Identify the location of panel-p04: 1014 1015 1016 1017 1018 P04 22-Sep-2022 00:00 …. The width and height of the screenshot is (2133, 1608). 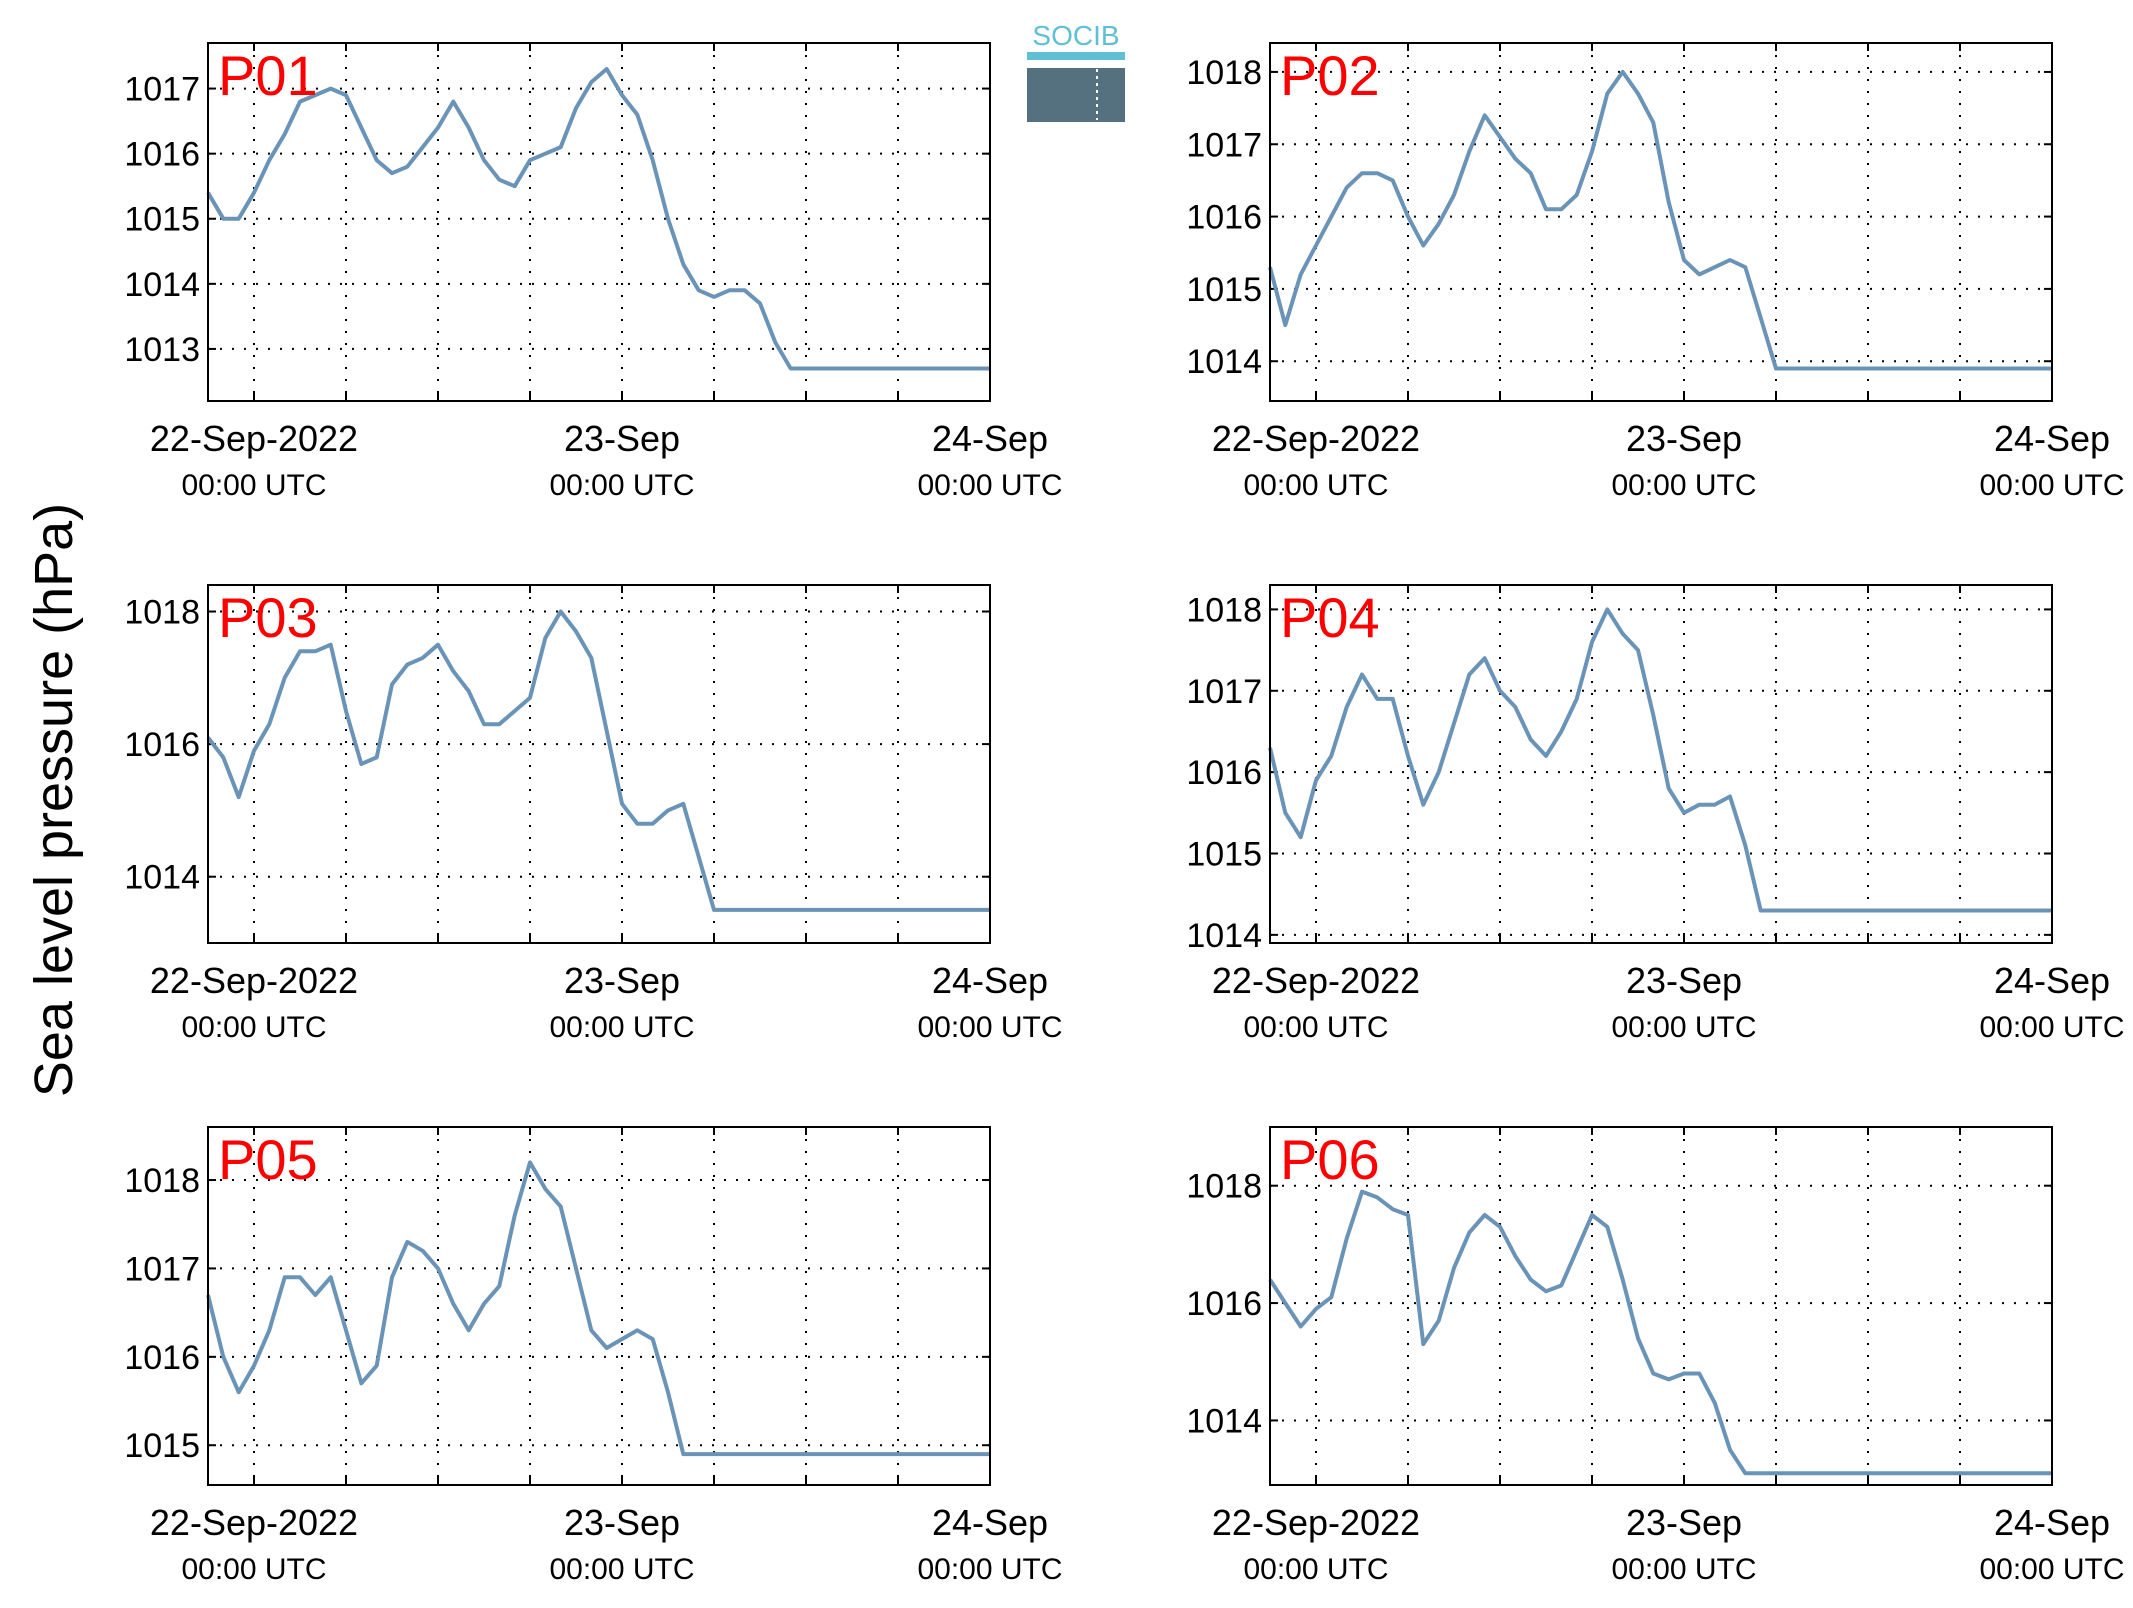
(1655, 814).